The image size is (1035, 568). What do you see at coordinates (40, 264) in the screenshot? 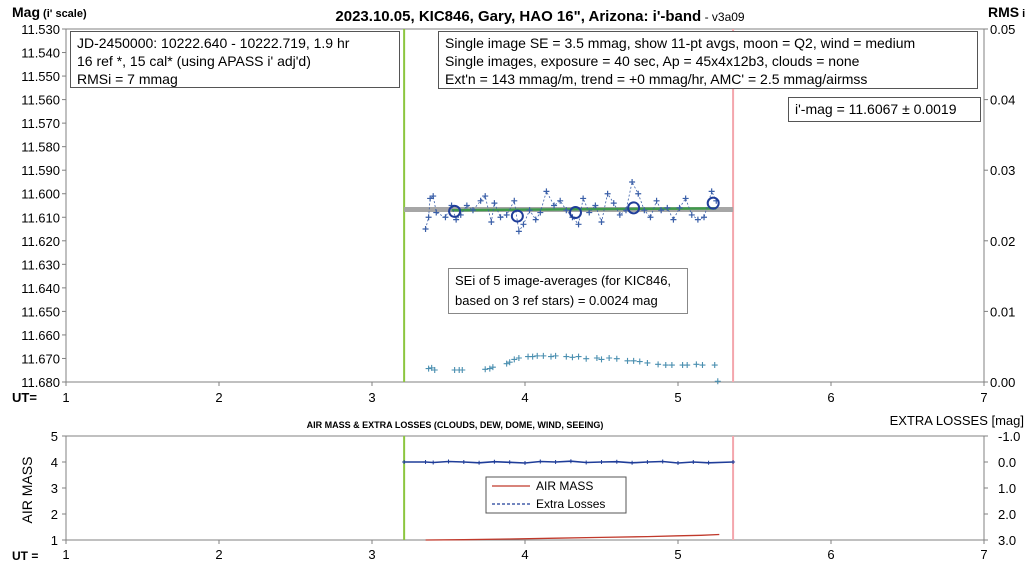
I see `y-tick-label: 11.630` at bounding box center [40, 264].